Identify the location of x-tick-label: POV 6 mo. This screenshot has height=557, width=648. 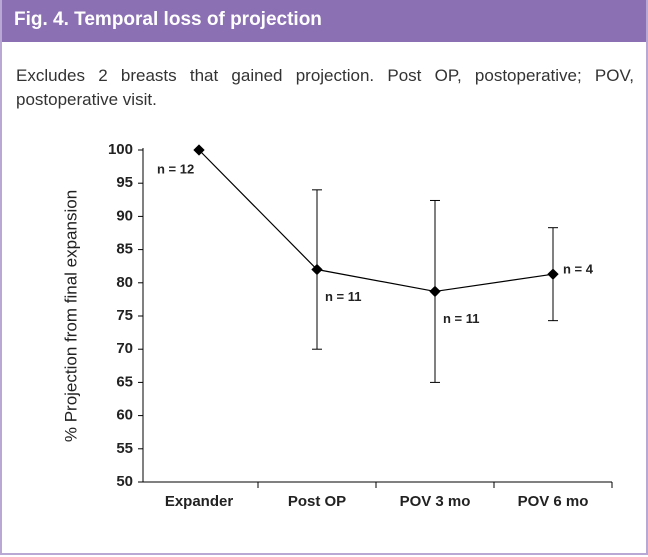
(553, 501).